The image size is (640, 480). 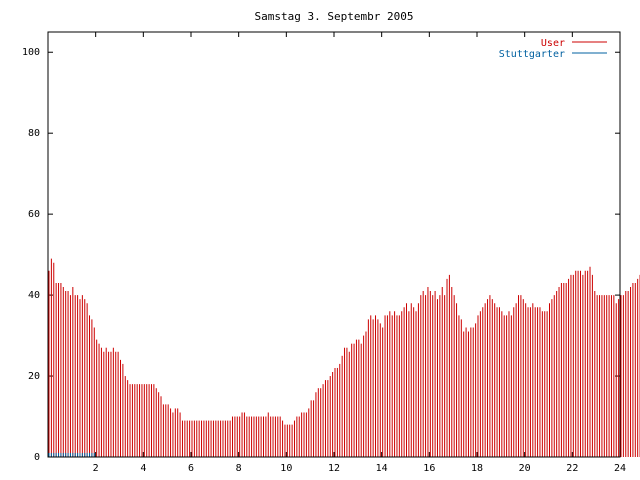 I want to click on x-tick-label: 20, so click(x=525, y=468).